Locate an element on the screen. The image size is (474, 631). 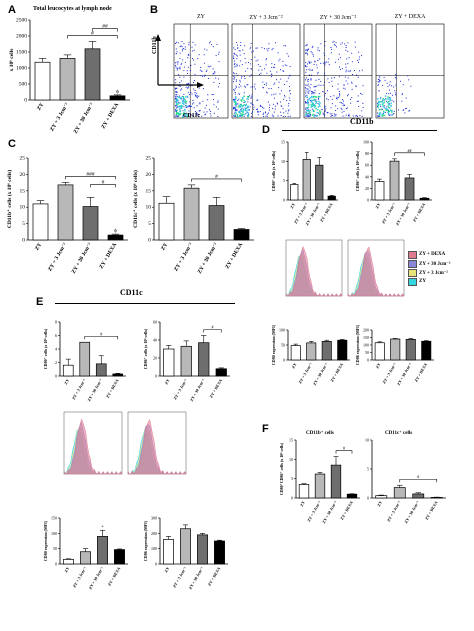
y-axis-label: CD80 expression (MFI) is located at coordinates (45, 540).